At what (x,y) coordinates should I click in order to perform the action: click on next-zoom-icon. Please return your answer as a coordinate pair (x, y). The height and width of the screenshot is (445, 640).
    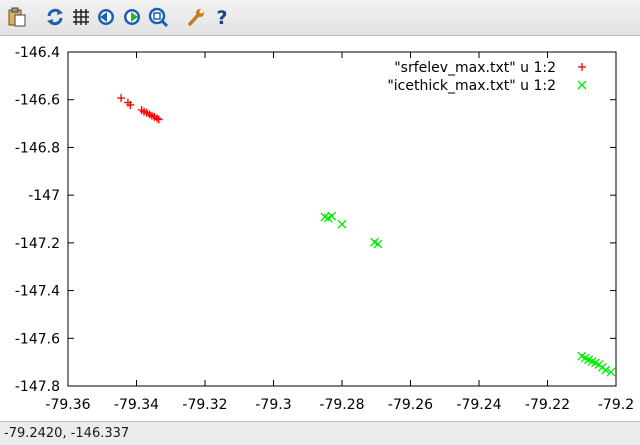
    Looking at the image, I should click on (132, 17).